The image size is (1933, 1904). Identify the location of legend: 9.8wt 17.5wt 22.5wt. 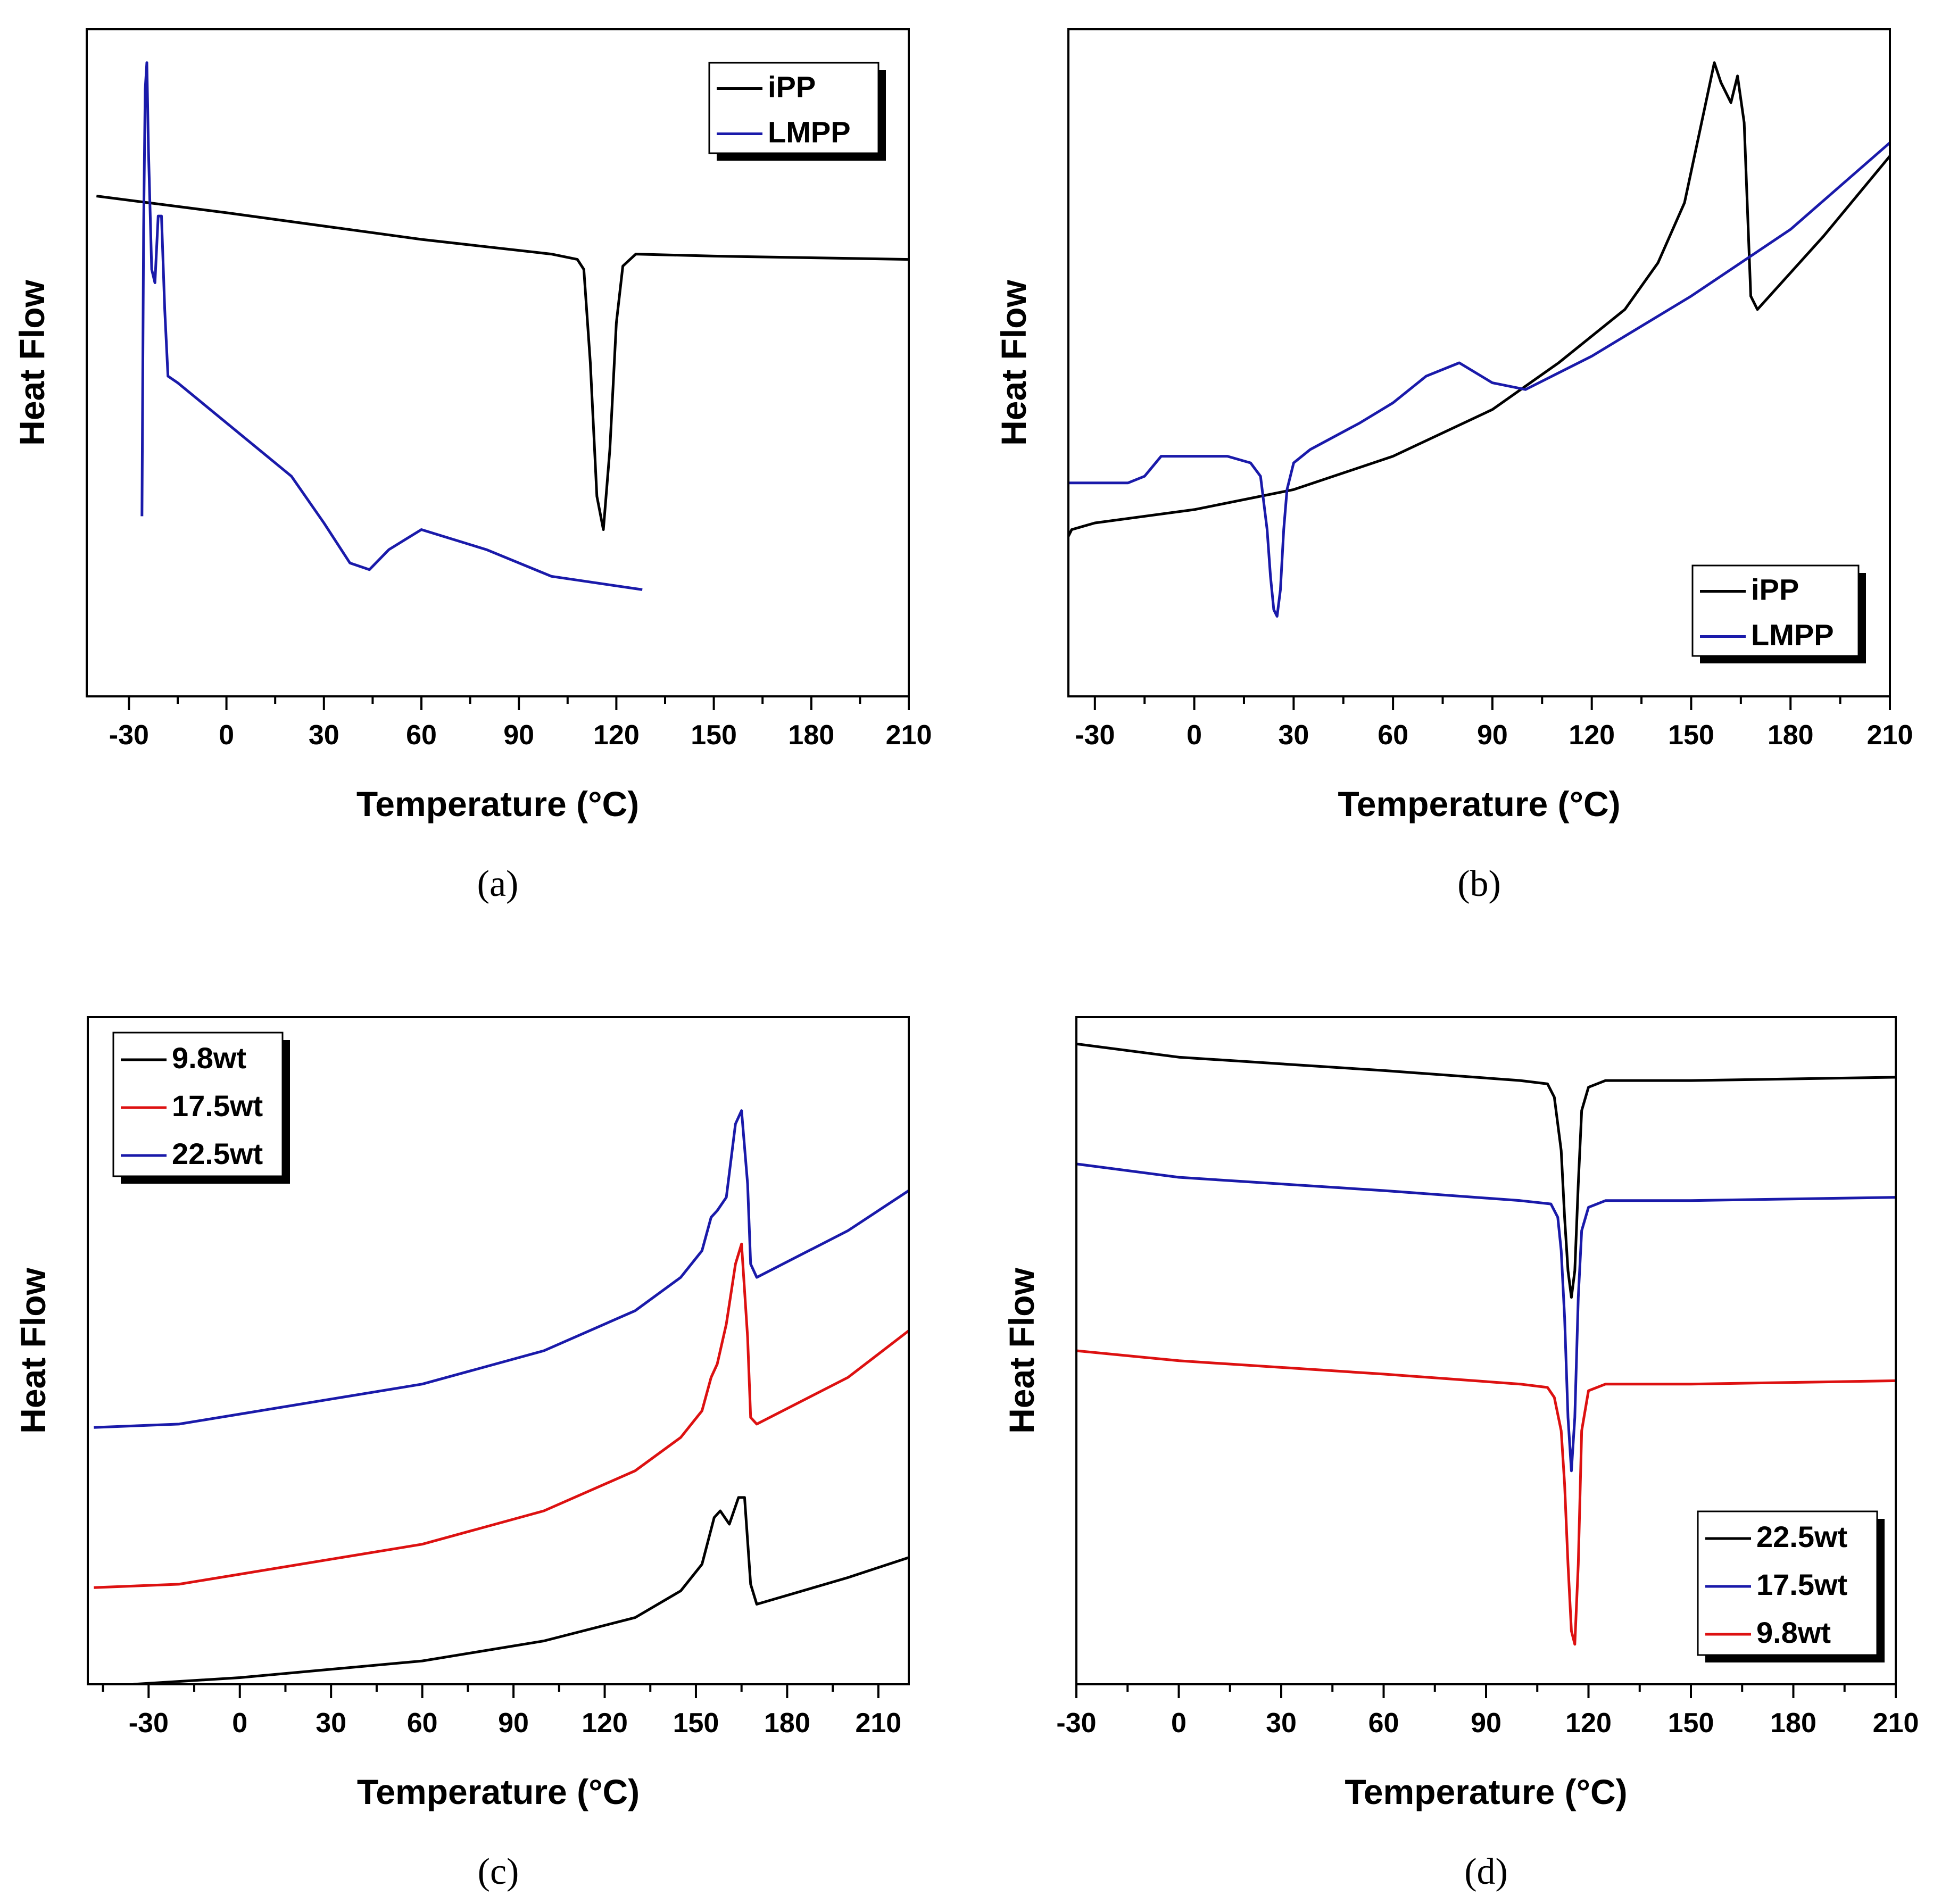
(201, 1108).